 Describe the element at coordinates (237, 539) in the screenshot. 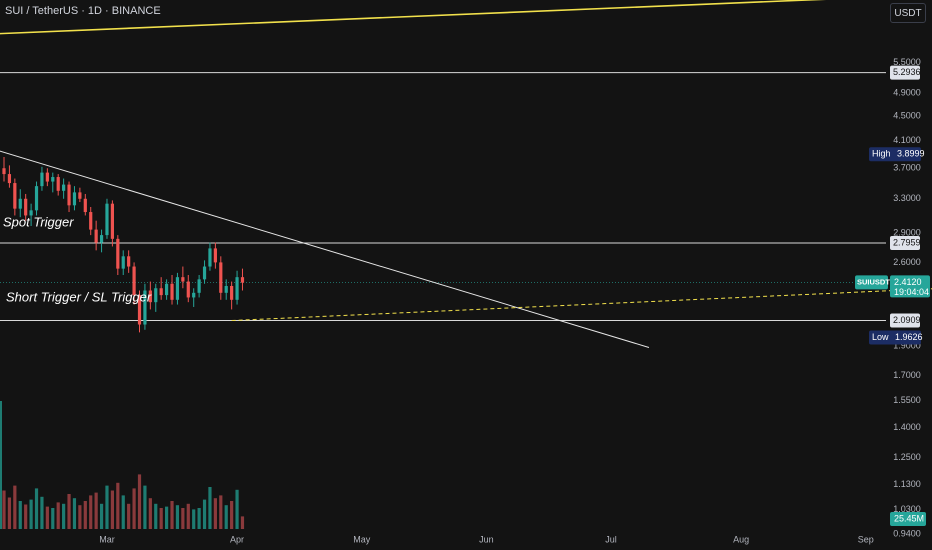

I see `time-tick-label: Apr` at that location.